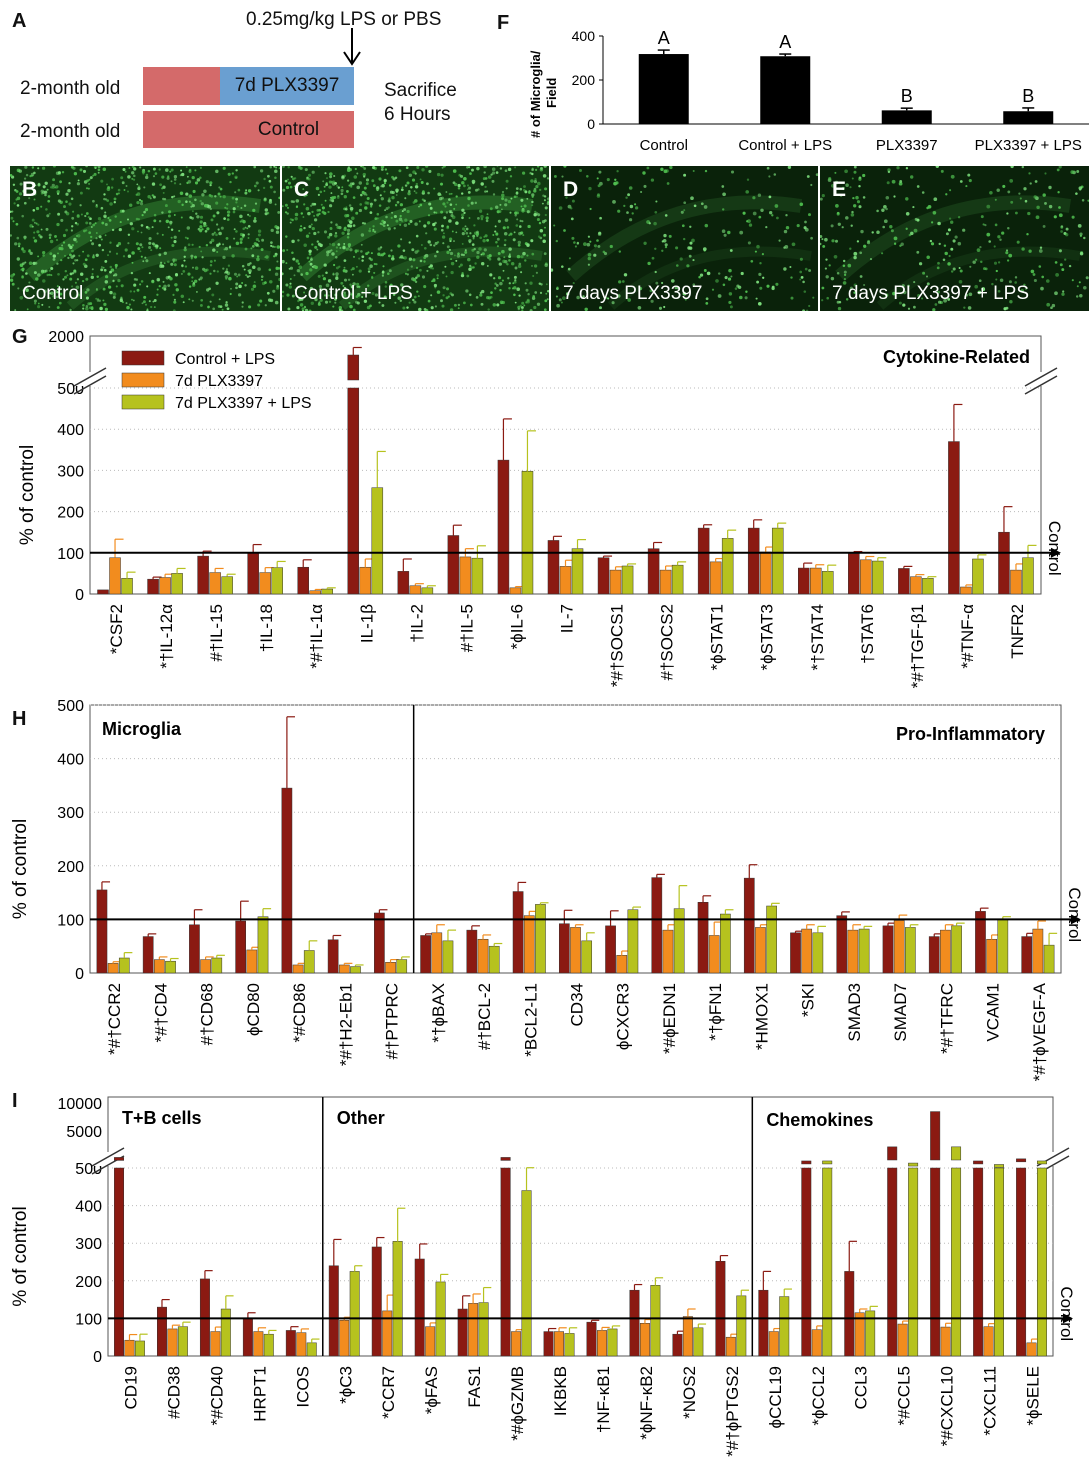 Image resolution: width=1089 pixels, height=1457 pixels. Describe the element at coordinates (70, 760) in the screenshot. I see `y-tick-label: 400` at that location.